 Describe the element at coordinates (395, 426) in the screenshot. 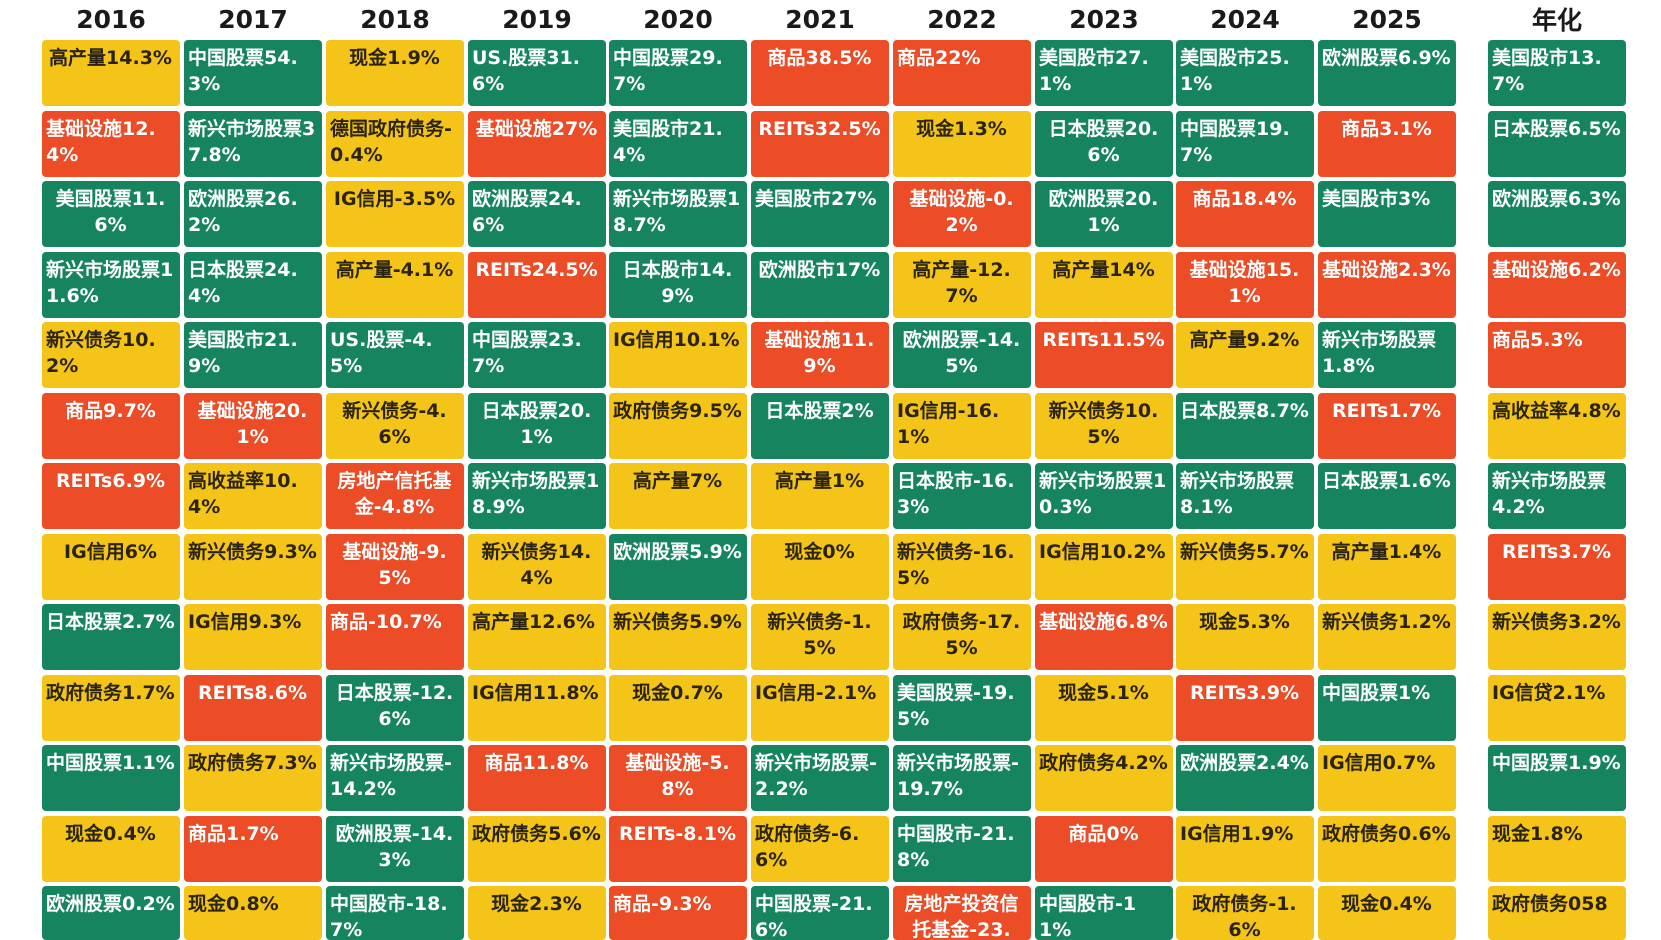

I see `return-cell: 新兴债务-4.6%` at that location.